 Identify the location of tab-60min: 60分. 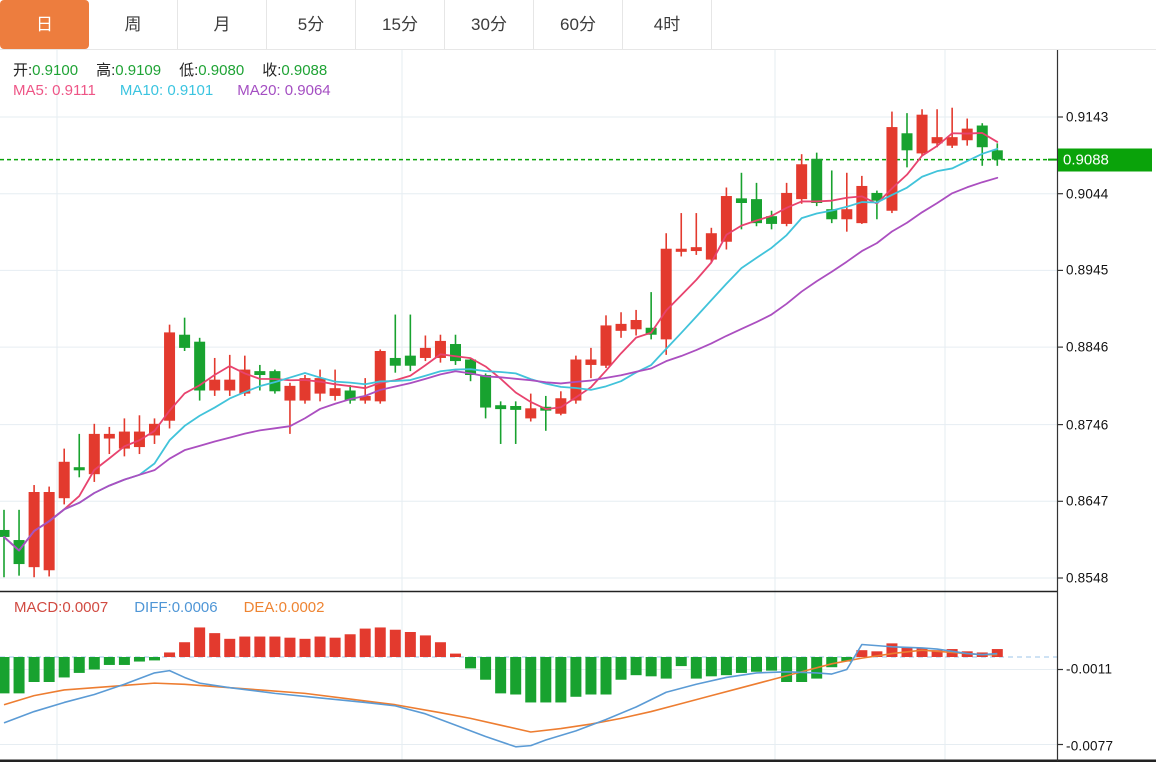
(578, 24).